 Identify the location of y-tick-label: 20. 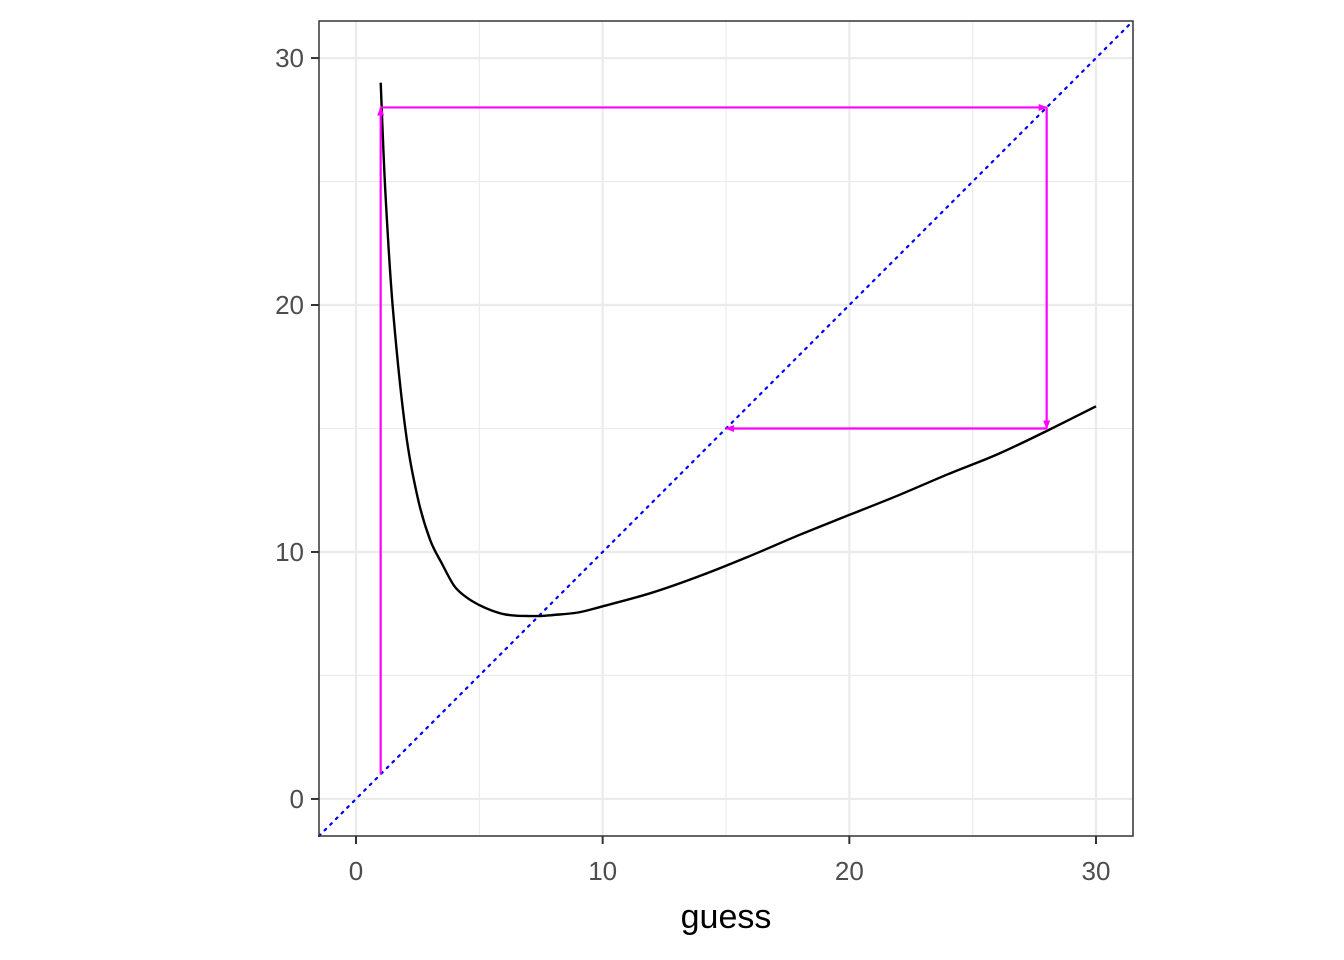
(289, 305).